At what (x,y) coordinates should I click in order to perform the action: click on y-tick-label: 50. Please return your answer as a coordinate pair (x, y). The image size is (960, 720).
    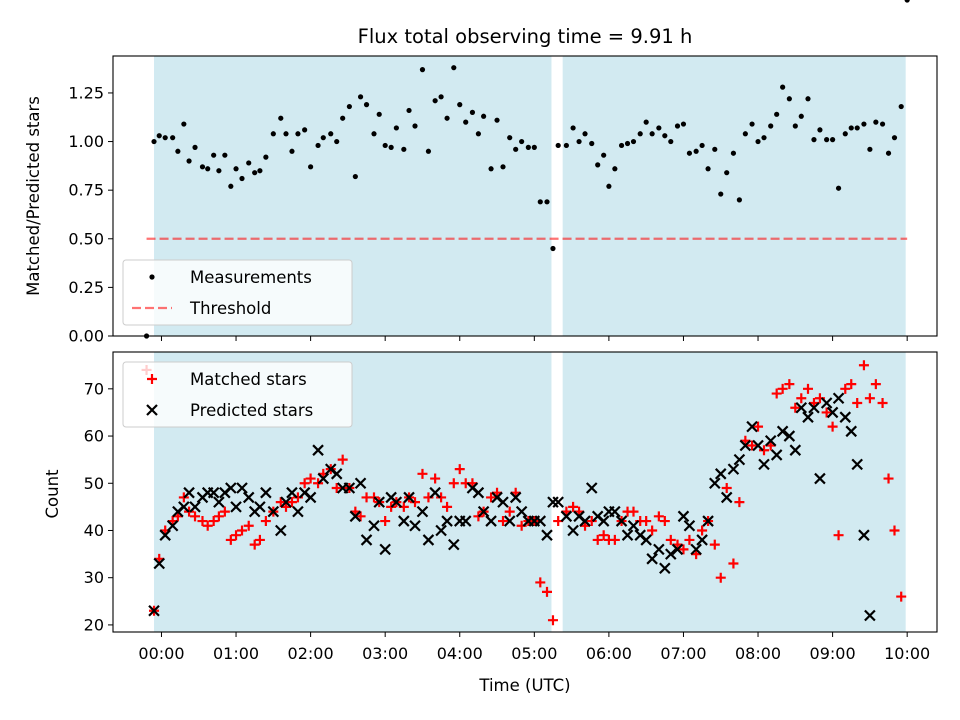
    Looking at the image, I should click on (94, 483).